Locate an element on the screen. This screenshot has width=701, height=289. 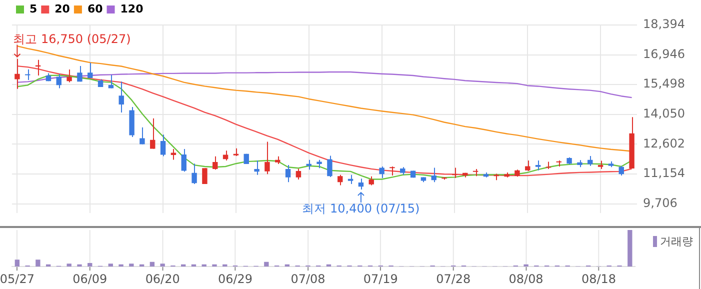
x-tick-label: 07/19 is located at coordinates (380, 279).